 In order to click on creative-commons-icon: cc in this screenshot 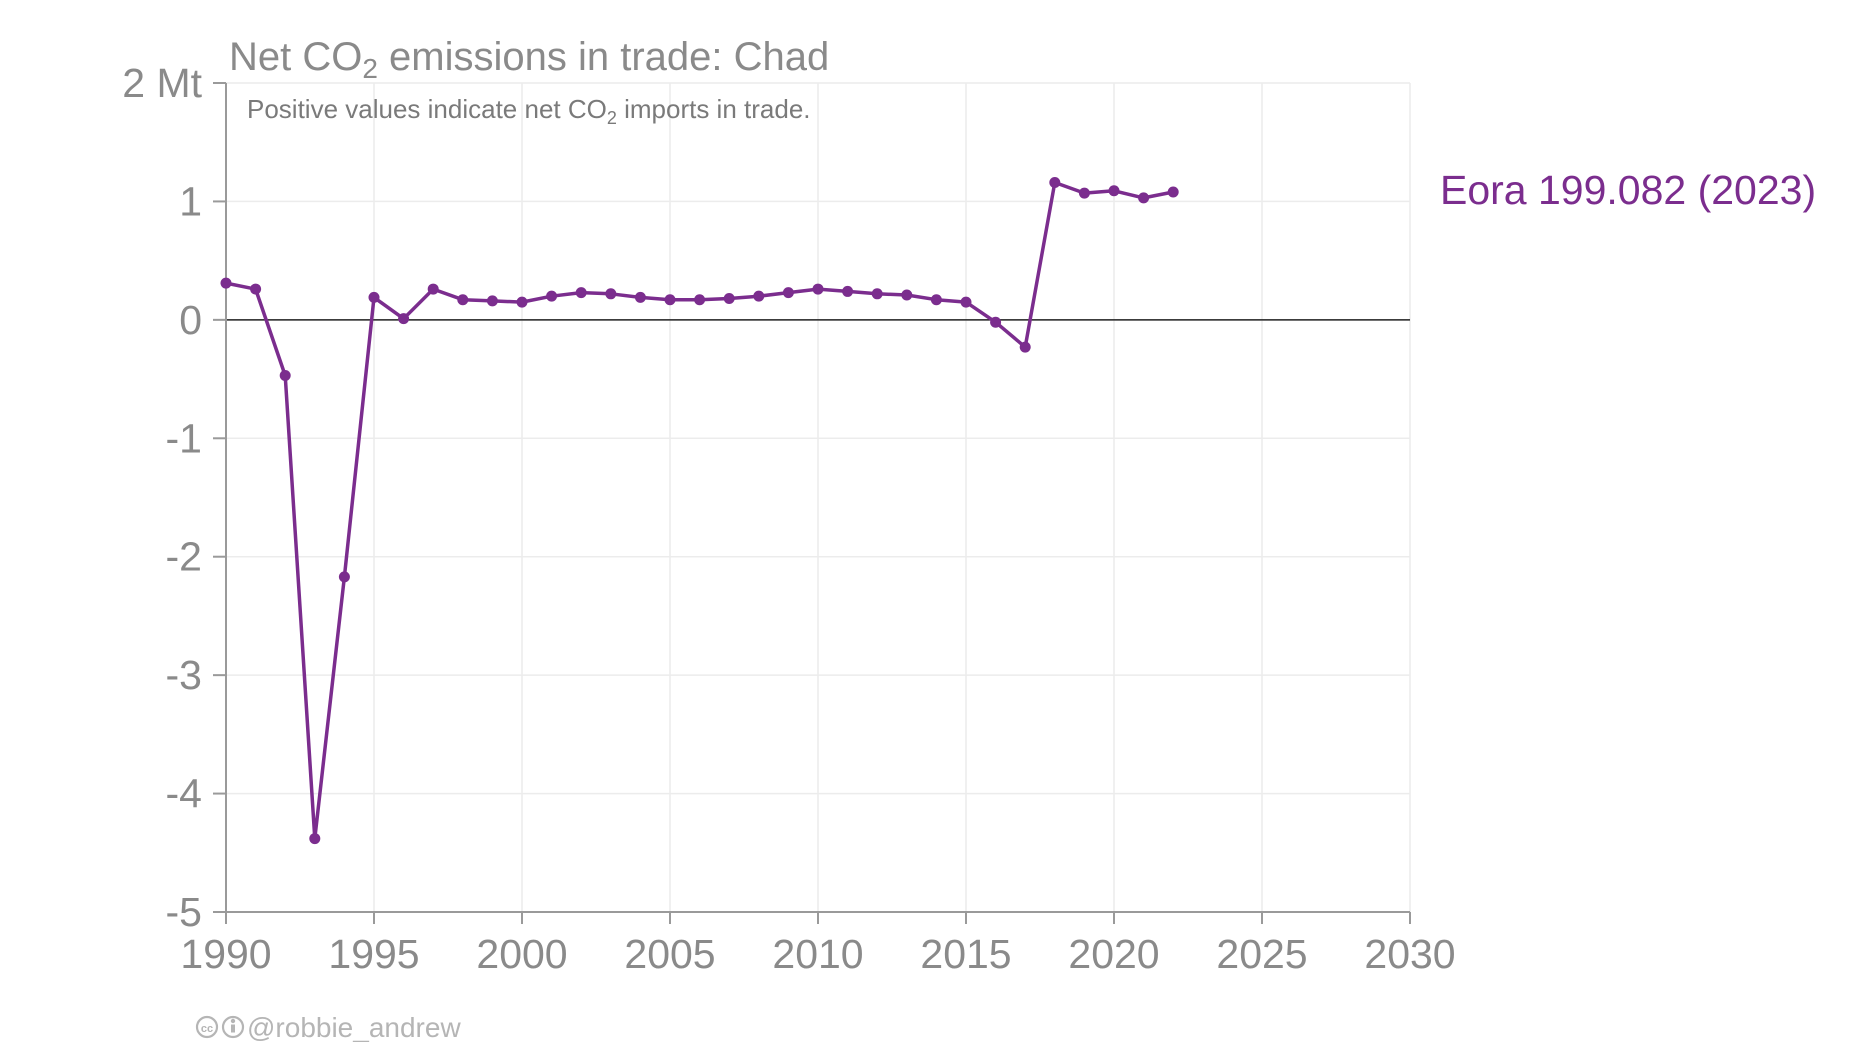, I will do `click(207, 1027)`.